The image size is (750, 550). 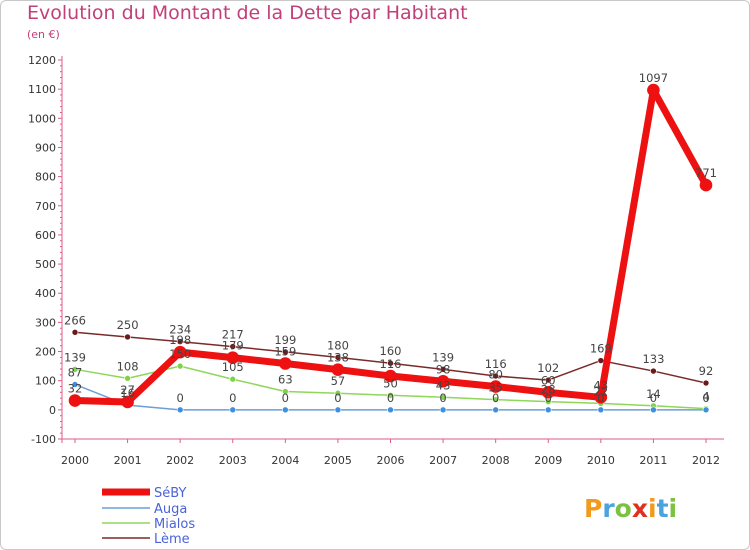 I want to click on proxiti-logo: Proxiti, so click(x=630, y=508).